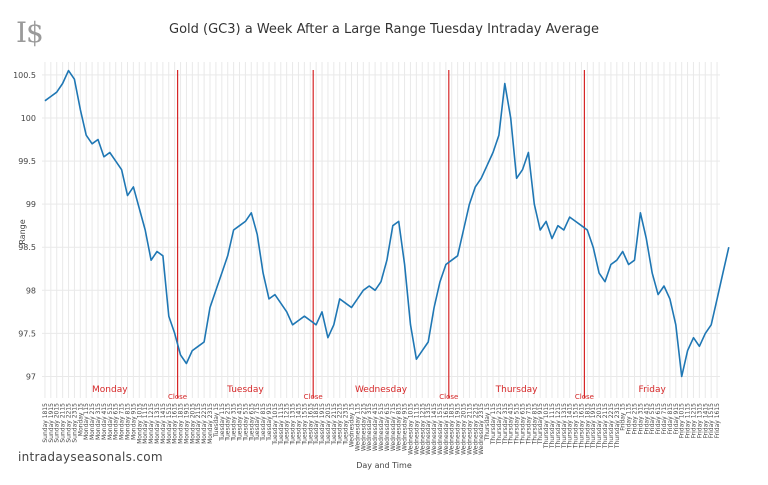 The height and width of the screenshot is (485, 768). What do you see at coordinates (328, 424) in the screenshot?
I see `x-tick-label: Tuesday 2015` at bounding box center [328, 424].